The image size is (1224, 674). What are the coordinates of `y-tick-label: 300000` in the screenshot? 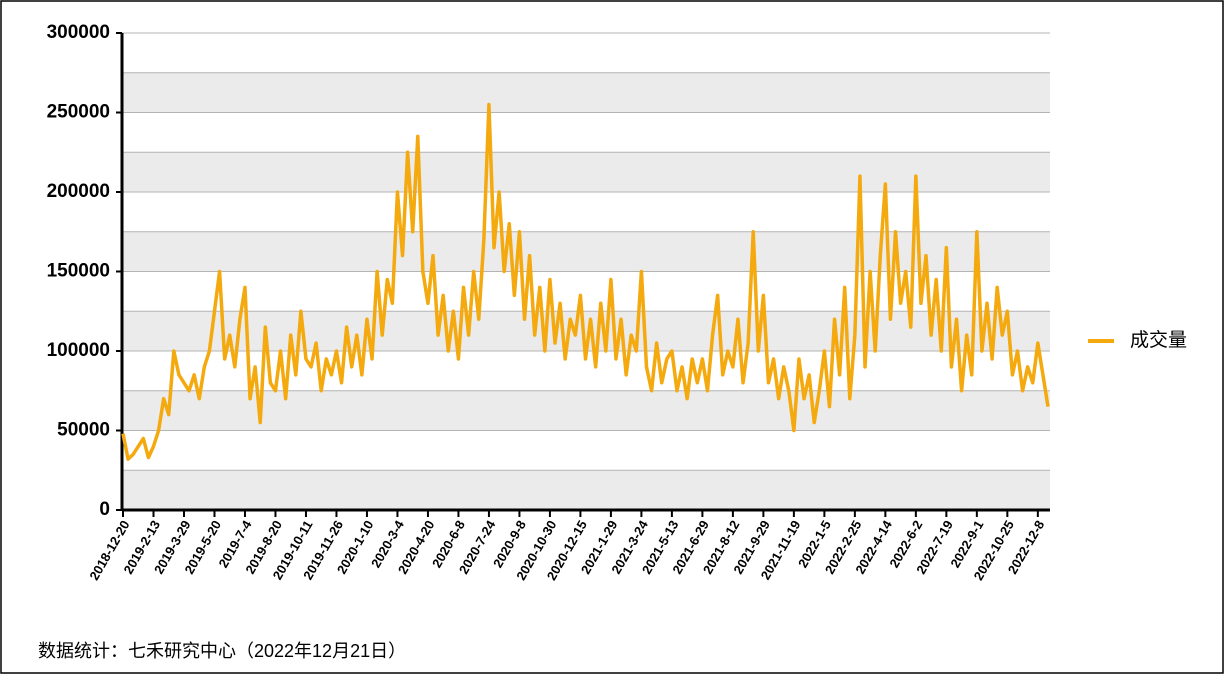 It's located at (78, 32).